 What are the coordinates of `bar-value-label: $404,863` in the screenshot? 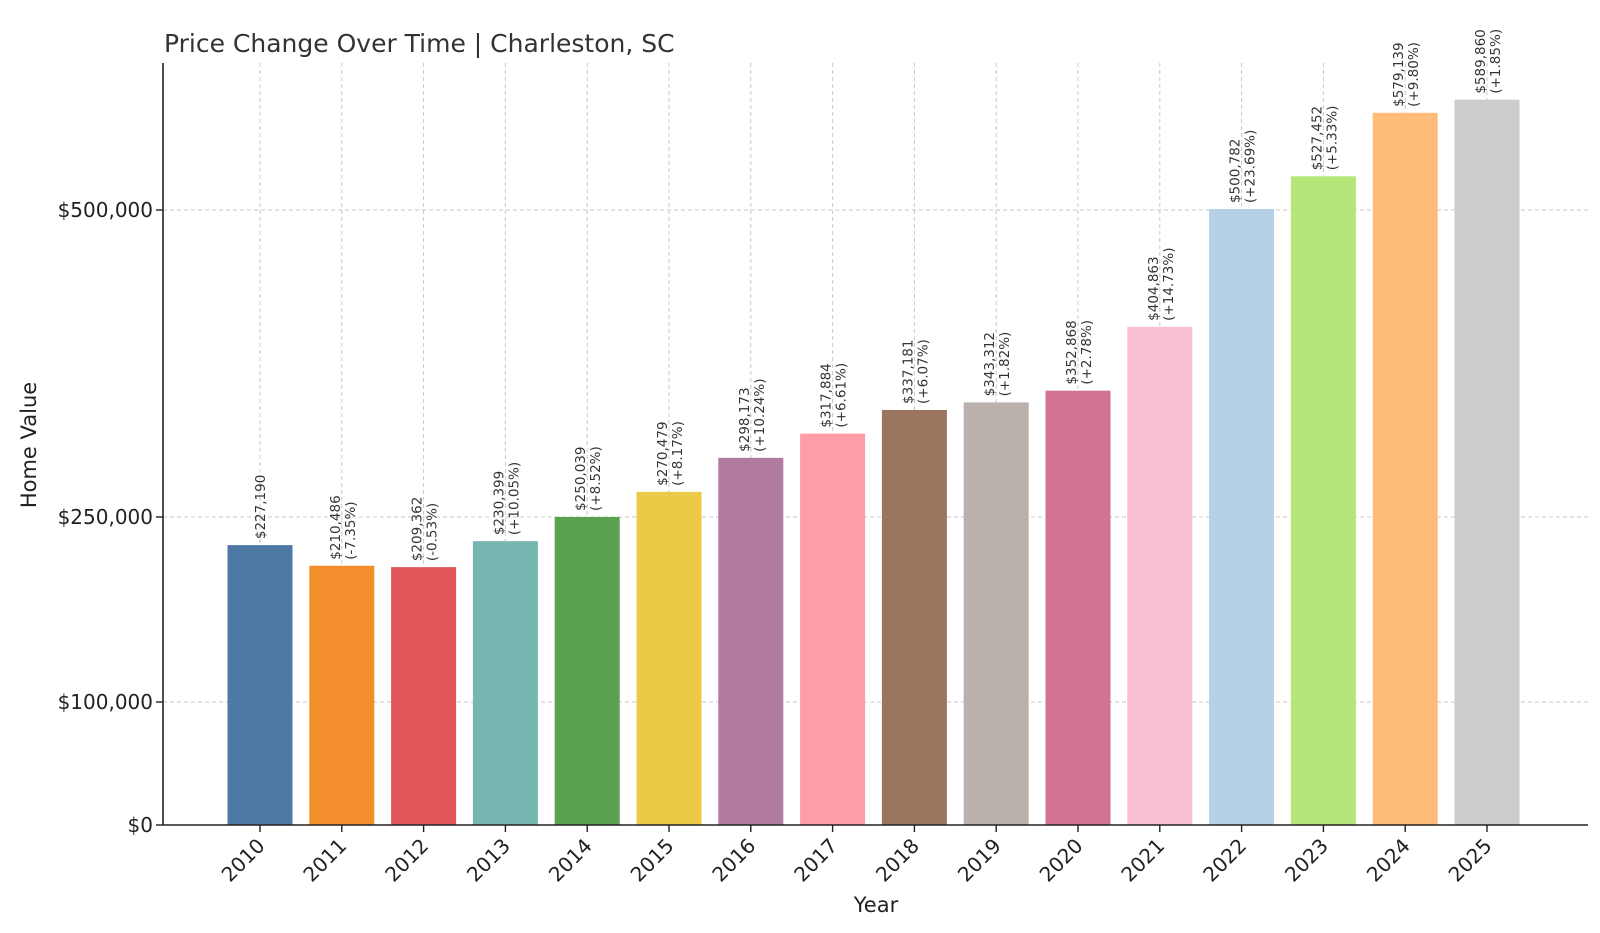 It's located at (1154, 288).